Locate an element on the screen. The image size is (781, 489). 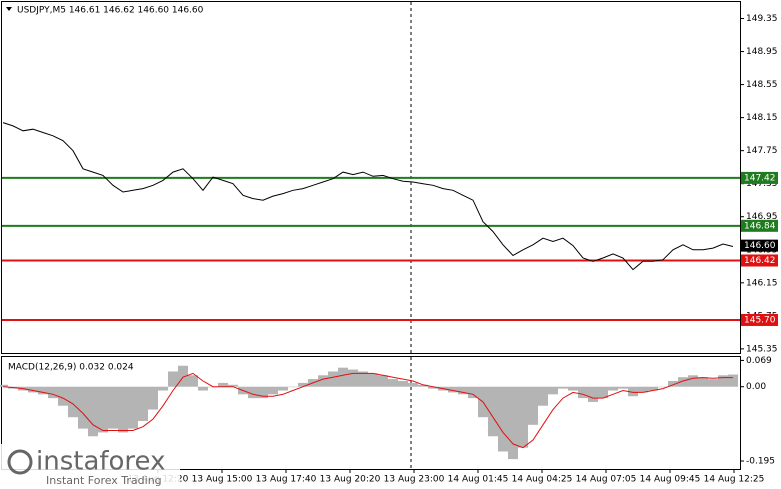
signal-line is located at coordinates (367, 410).